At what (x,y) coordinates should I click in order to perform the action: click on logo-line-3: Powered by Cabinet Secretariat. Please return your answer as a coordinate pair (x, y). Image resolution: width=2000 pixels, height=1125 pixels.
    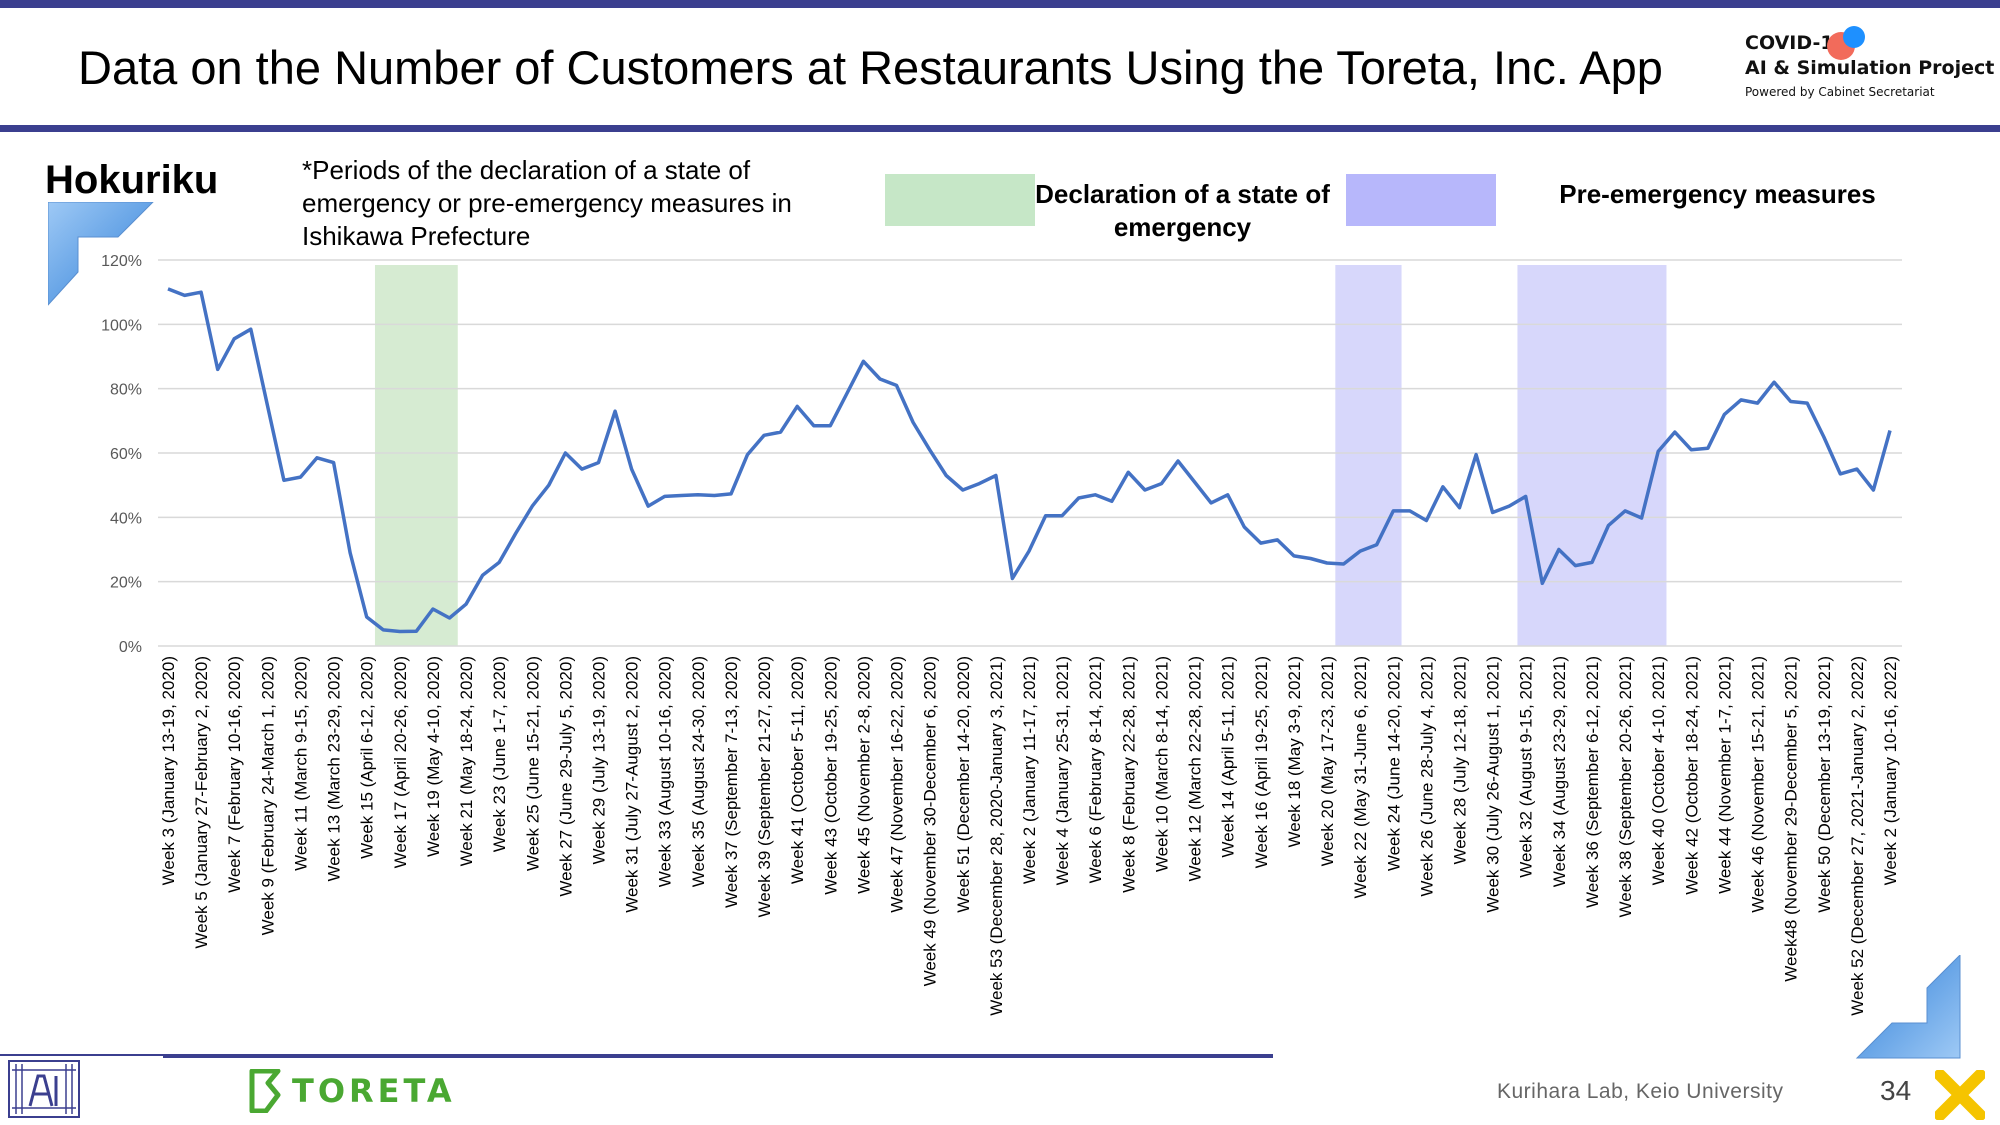
    Looking at the image, I should click on (1840, 92).